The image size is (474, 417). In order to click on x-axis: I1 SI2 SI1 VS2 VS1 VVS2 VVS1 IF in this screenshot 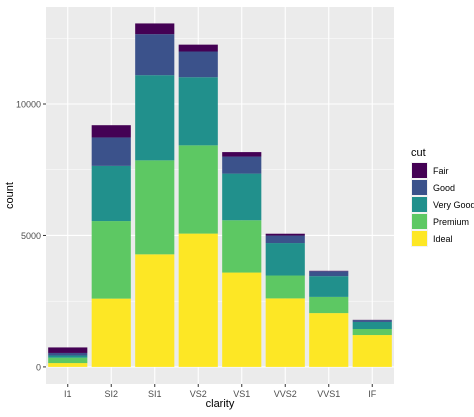, I will do `click(220, 391)`.